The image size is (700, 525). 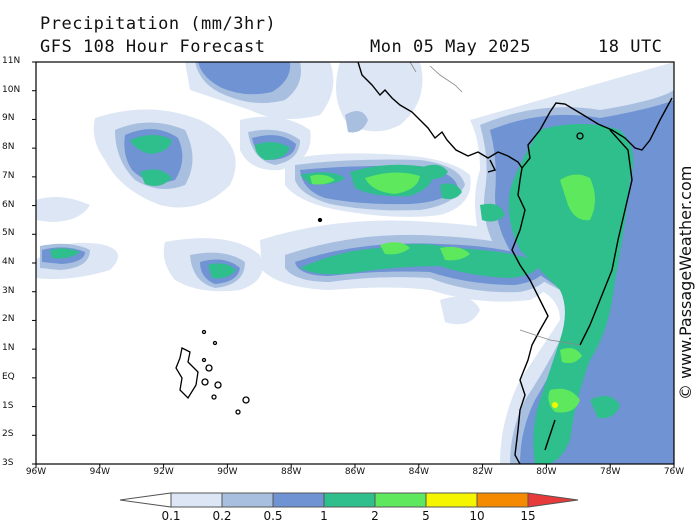 I want to click on lat-label: 8N, so click(x=8, y=147).